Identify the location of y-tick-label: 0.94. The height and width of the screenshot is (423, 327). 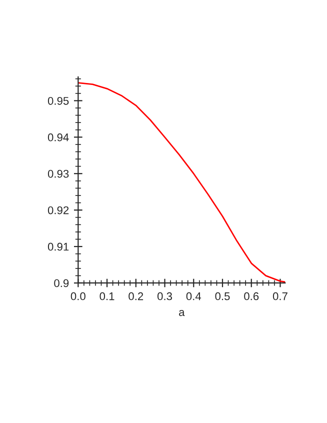
(58, 137).